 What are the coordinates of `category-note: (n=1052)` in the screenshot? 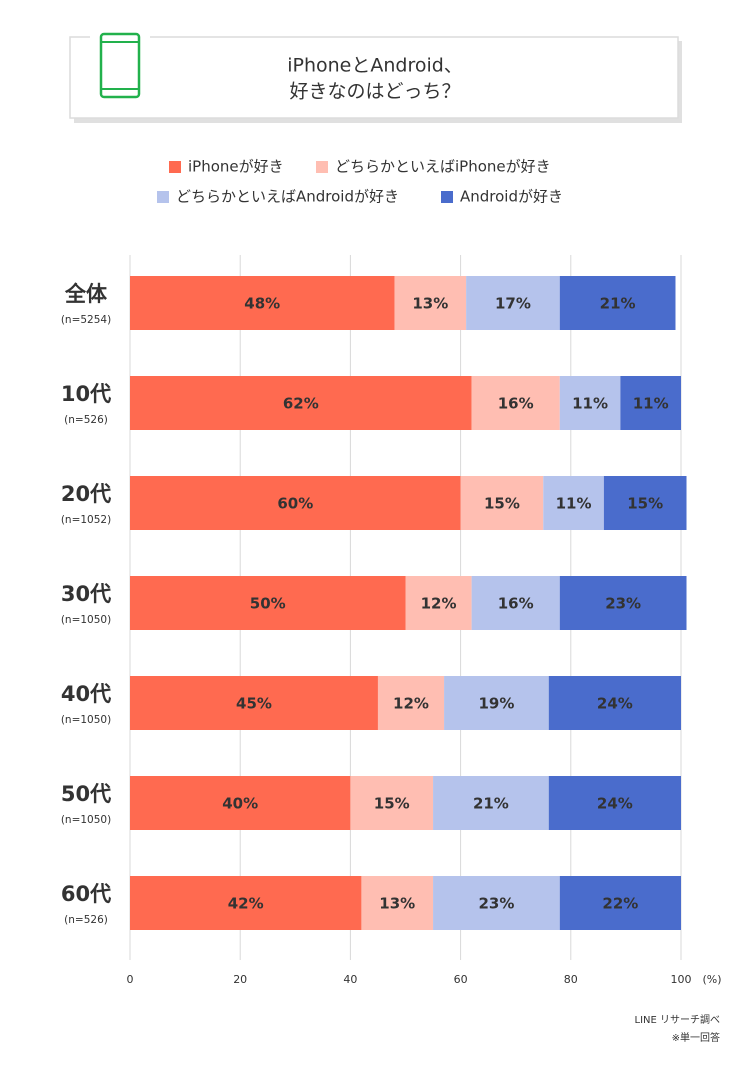 It's located at (86, 520).